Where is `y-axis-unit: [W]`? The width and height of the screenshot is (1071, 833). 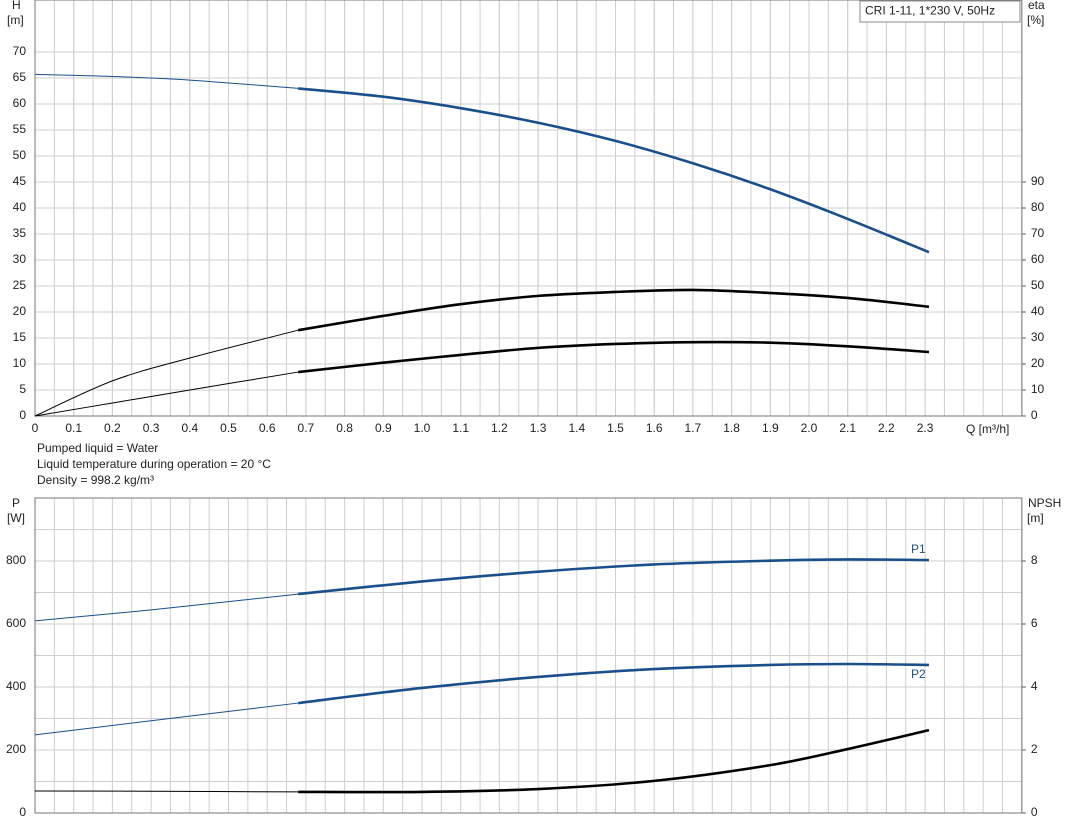 y-axis-unit: [W] is located at coordinates (16, 518).